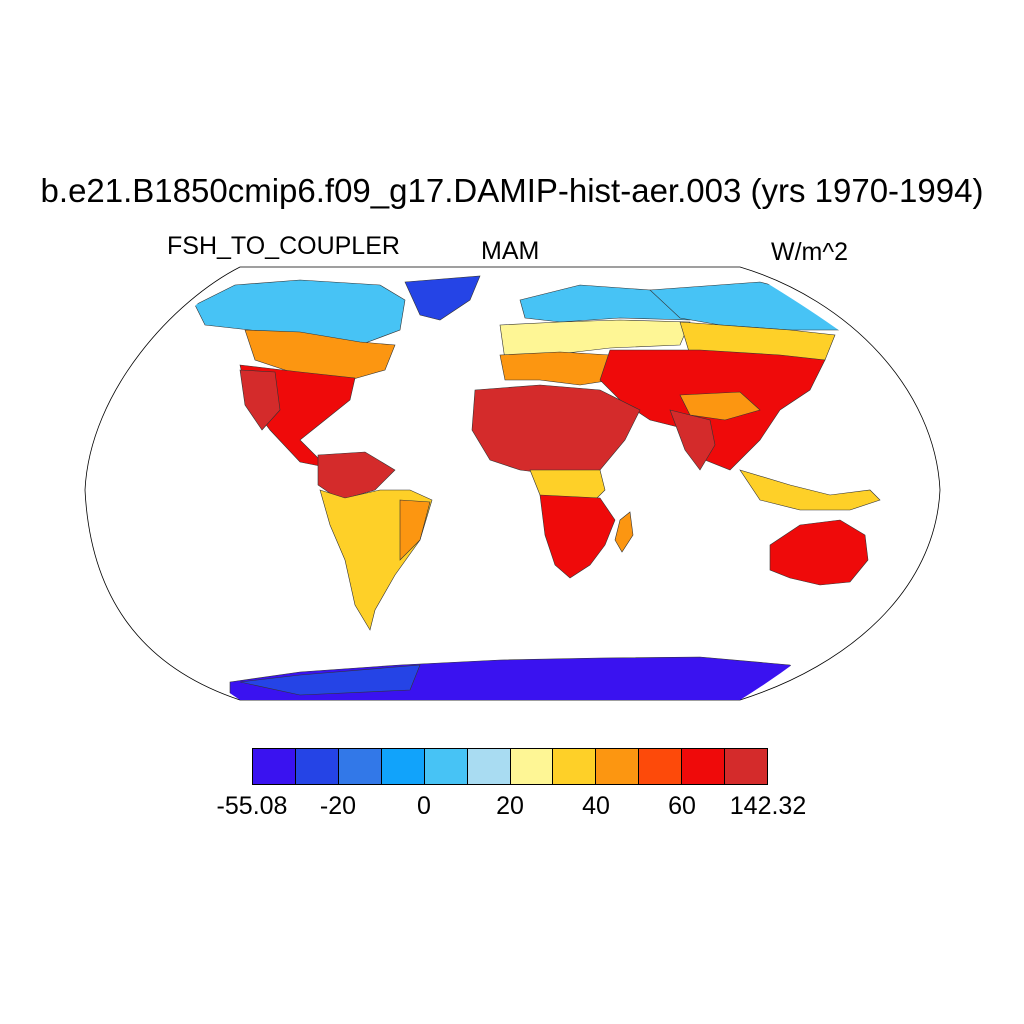 Image resolution: width=1024 pixels, height=1024 pixels. I want to click on continent-africa-south, so click(577, 536).